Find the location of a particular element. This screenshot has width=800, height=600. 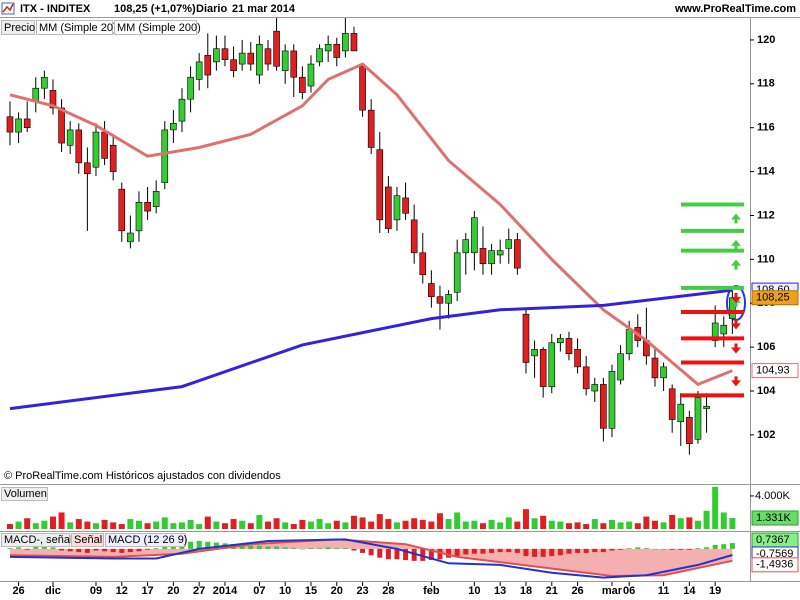

x-tick-label: 19 is located at coordinates (715, 591).